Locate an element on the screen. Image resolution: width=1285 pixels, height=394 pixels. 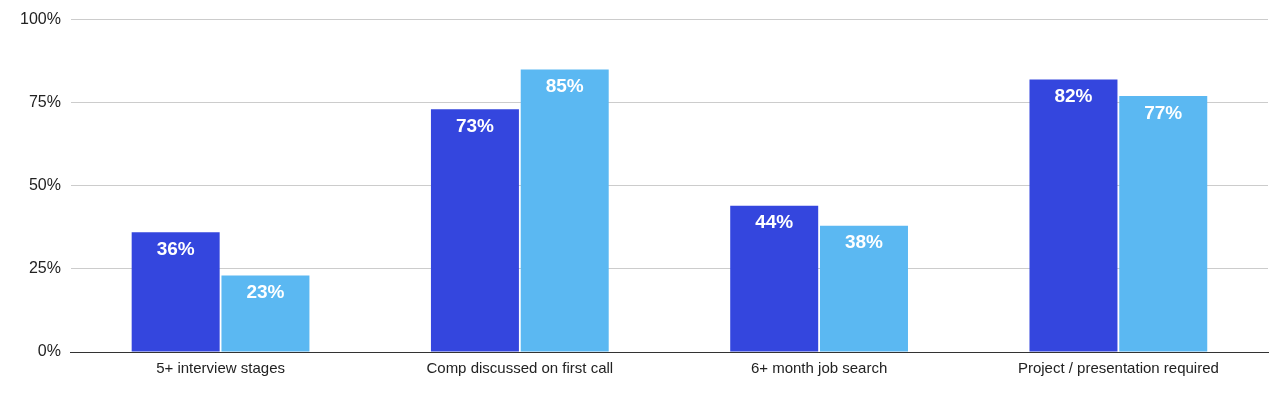
data-label: 44% is located at coordinates (774, 222).